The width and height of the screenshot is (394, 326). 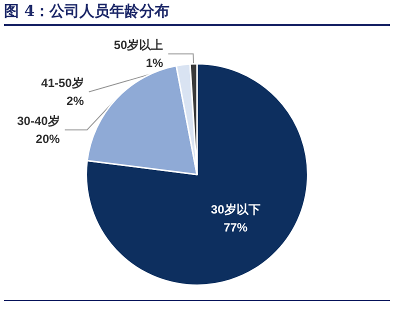 What do you see at coordinates (38, 121) in the screenshot?
I see `slice-label: 30-40岁` at bounding box center [38, 121].